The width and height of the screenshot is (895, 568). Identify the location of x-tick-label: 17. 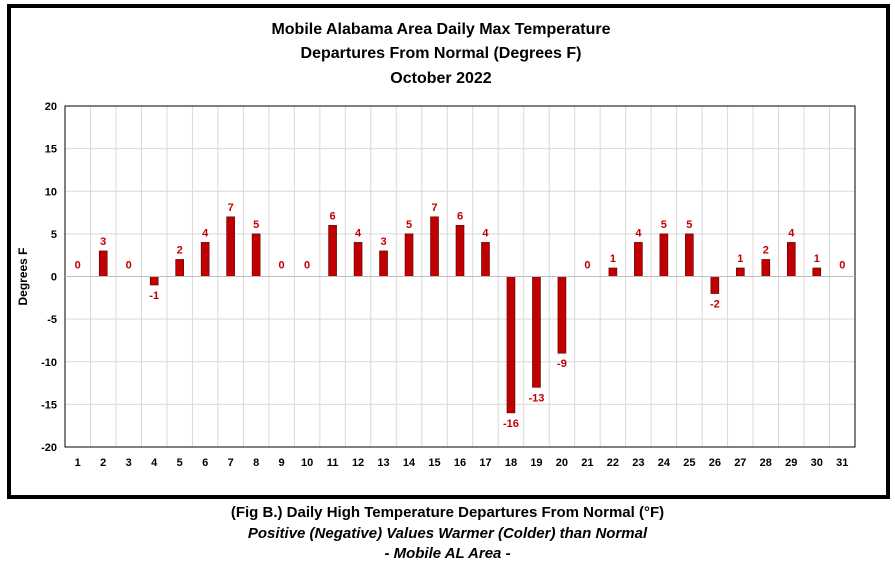
(485, 463).